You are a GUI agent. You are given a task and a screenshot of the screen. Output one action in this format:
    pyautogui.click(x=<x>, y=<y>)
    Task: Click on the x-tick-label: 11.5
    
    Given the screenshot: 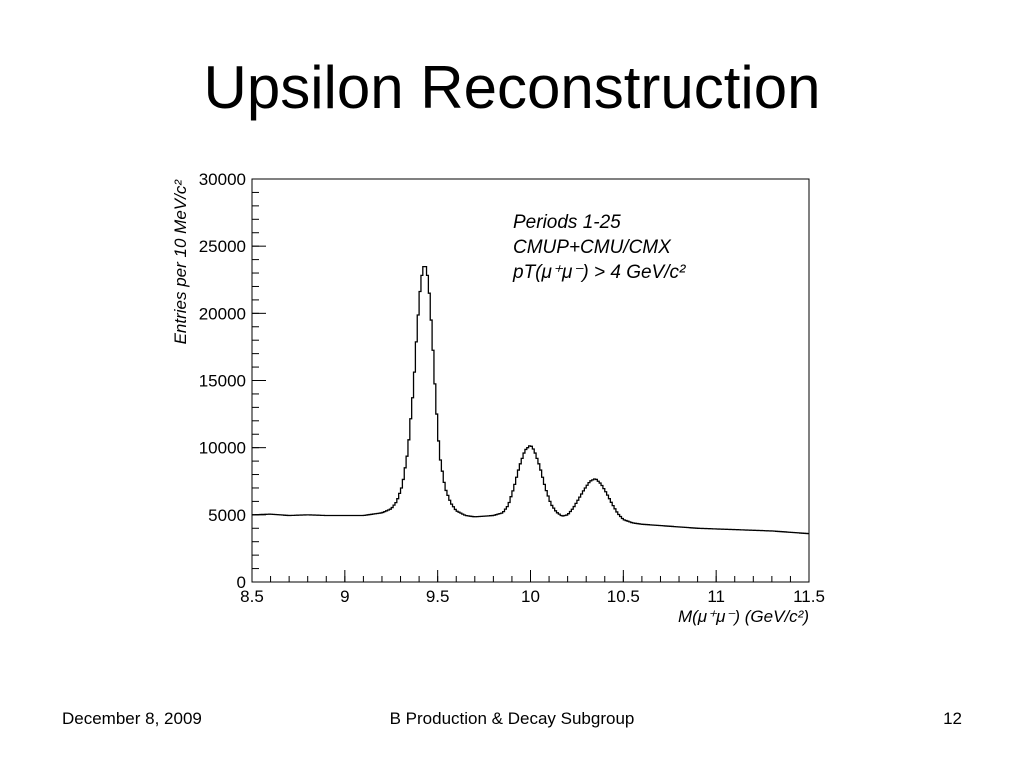 What is the action you would take?
    pyautogui.click(x=809, y=596)
    